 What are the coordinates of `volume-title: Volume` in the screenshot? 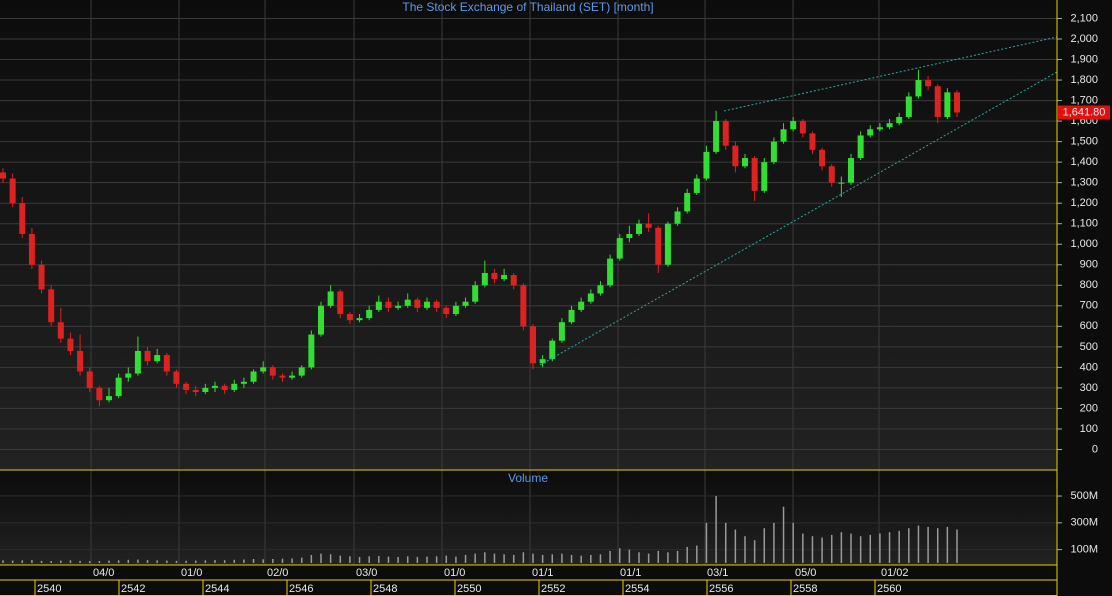 It's located at (528, 478).